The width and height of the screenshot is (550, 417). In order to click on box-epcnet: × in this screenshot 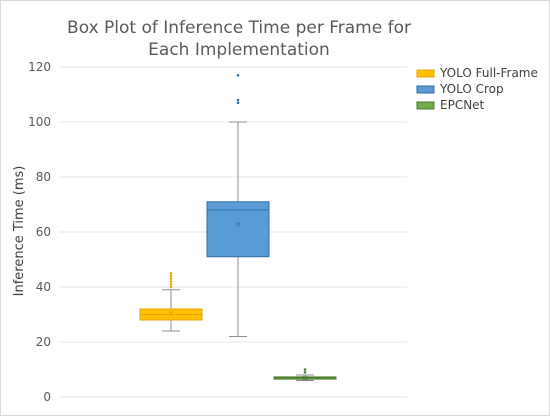, I will do `click(305, 376)`.